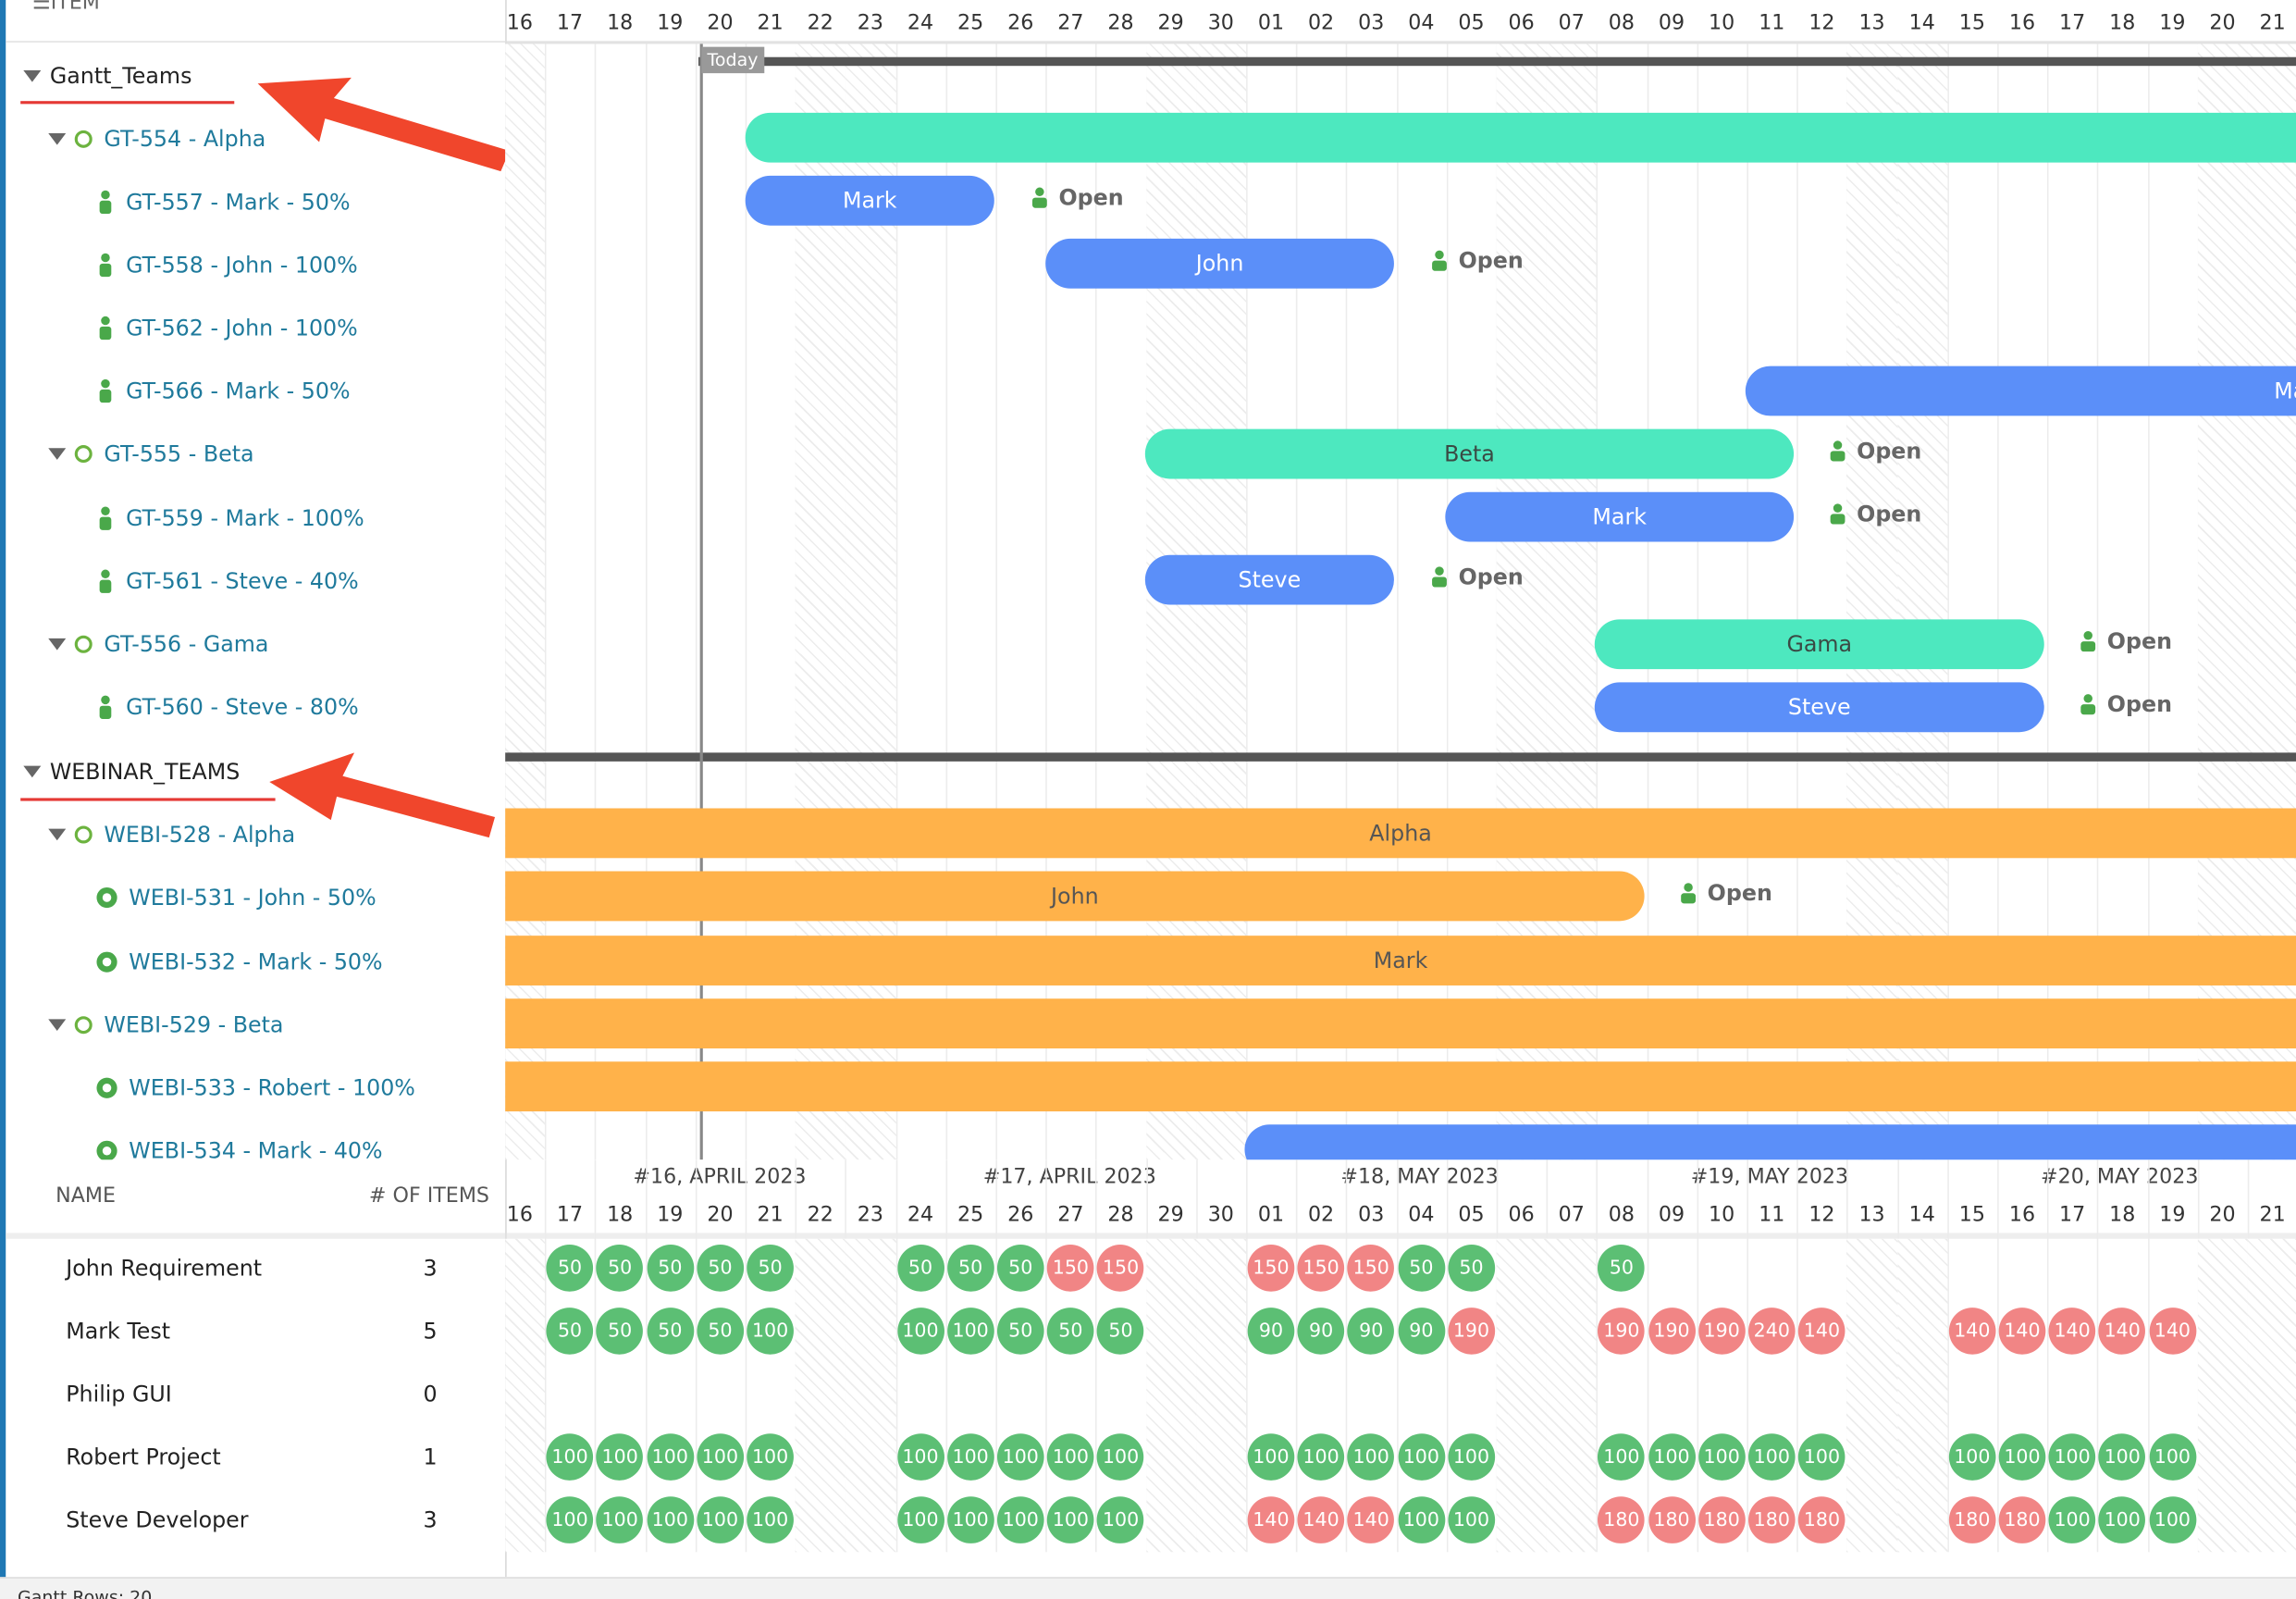 The width and height of the screenshot is (2296, 1599). I want to click on tree-row: GT-555 - Beta, so click(151, 453).